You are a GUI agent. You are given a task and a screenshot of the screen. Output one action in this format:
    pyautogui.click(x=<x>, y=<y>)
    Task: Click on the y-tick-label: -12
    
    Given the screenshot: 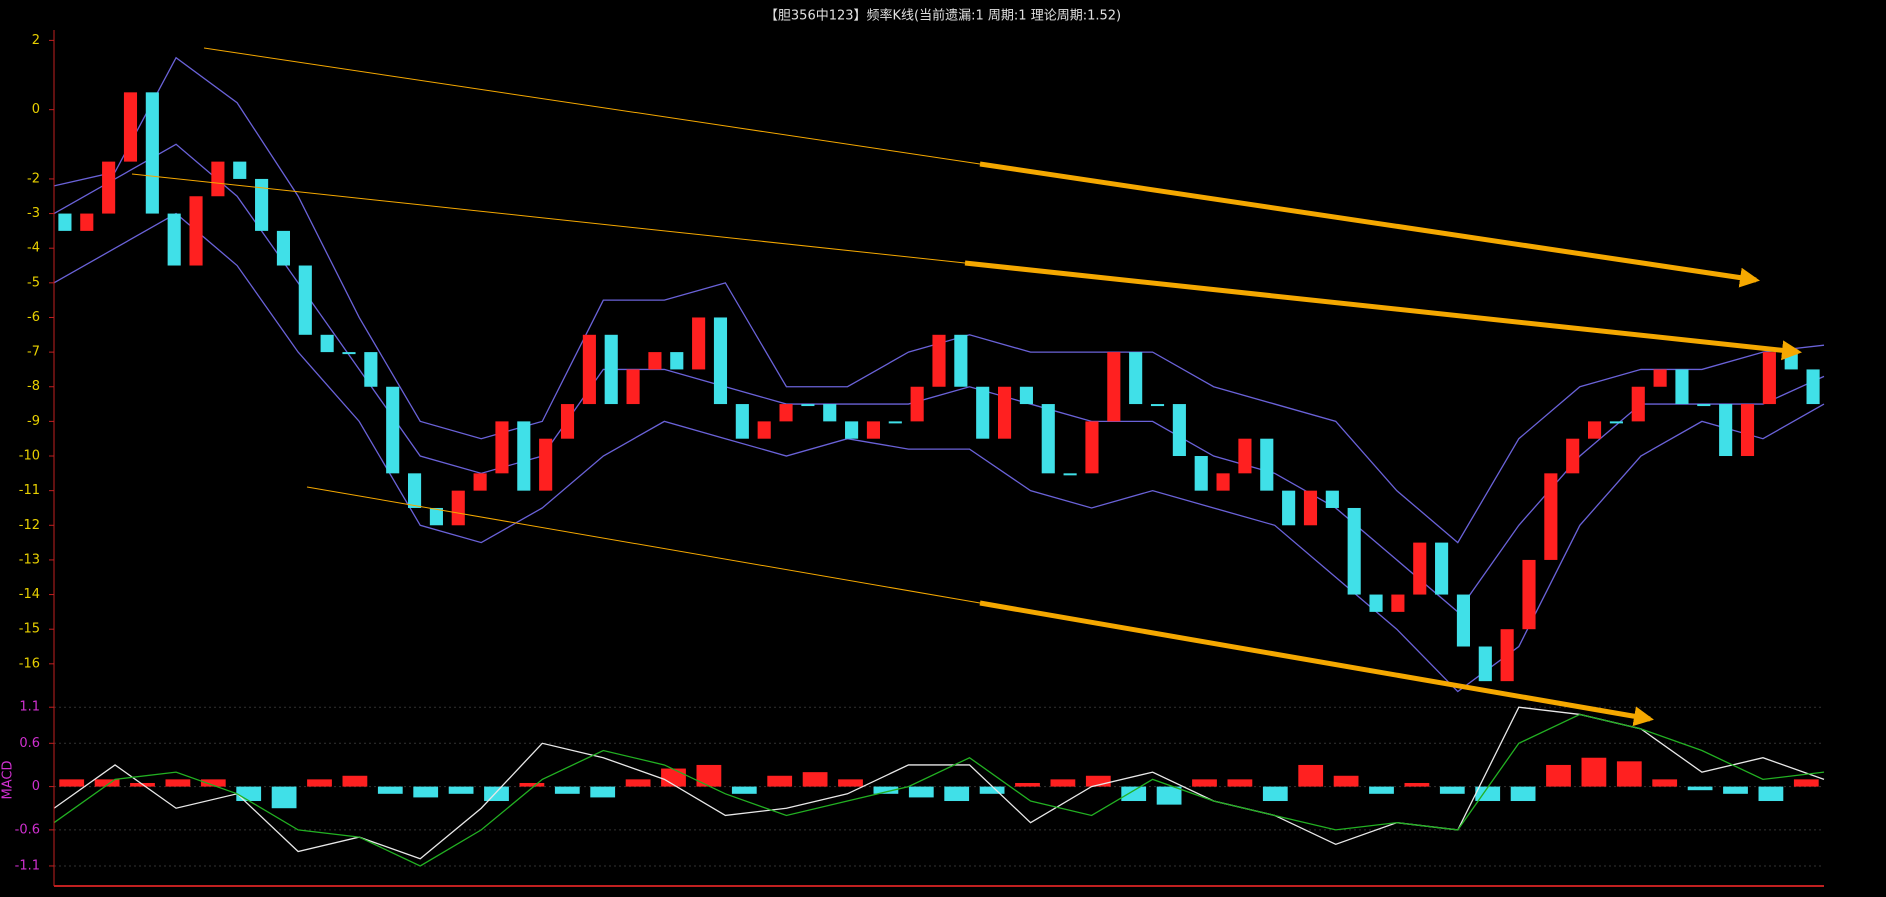 What is the action you would take?
    pyautogui.click(x=29, y=525)
    